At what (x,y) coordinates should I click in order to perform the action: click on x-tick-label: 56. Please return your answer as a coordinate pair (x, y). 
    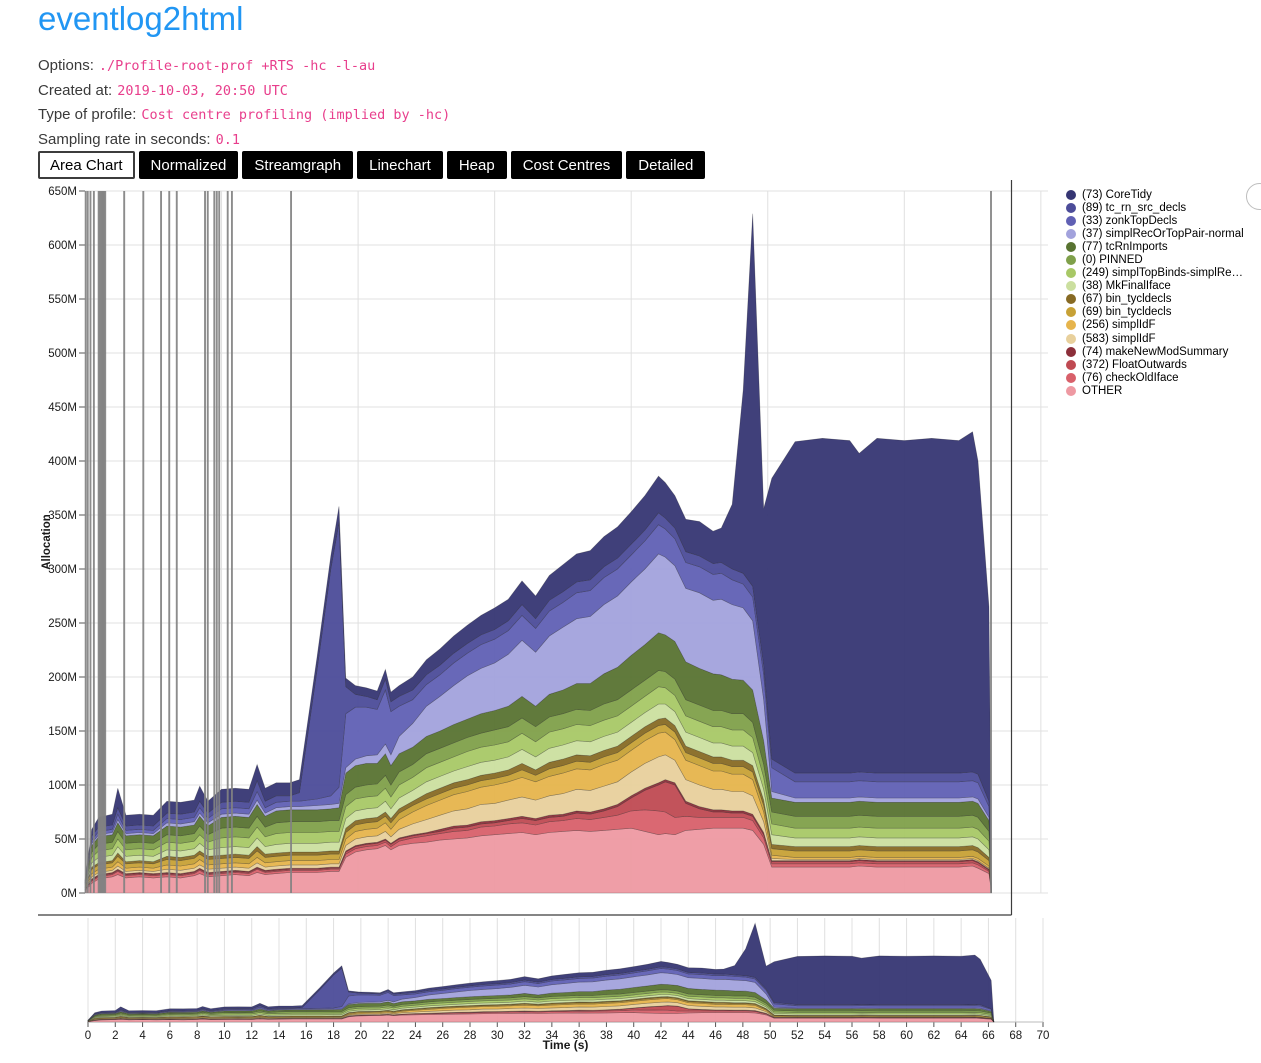
    Looking at the image, I should click on (852, 1036).